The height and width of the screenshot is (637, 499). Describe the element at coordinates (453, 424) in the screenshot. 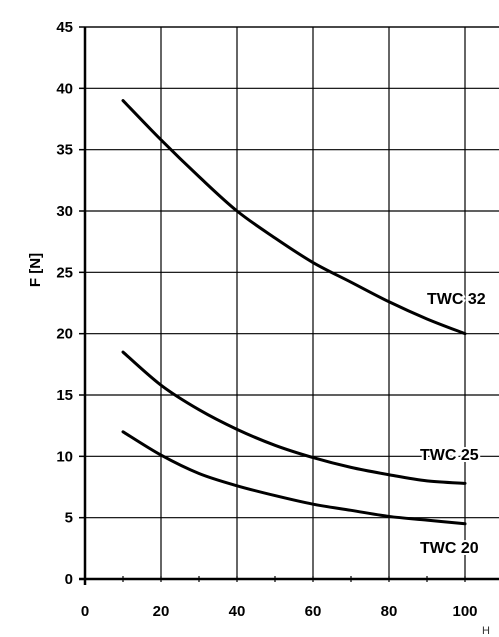

I see `series-labels: TWC 32 TWC 25 TWC 20` at that location.